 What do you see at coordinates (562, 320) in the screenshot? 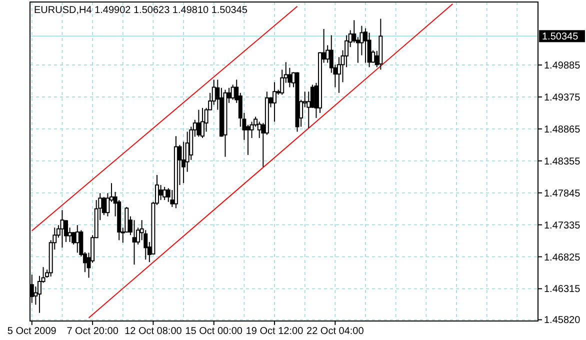
I see `y-tick-label: 1.45820` at bounding box center [562, 320].